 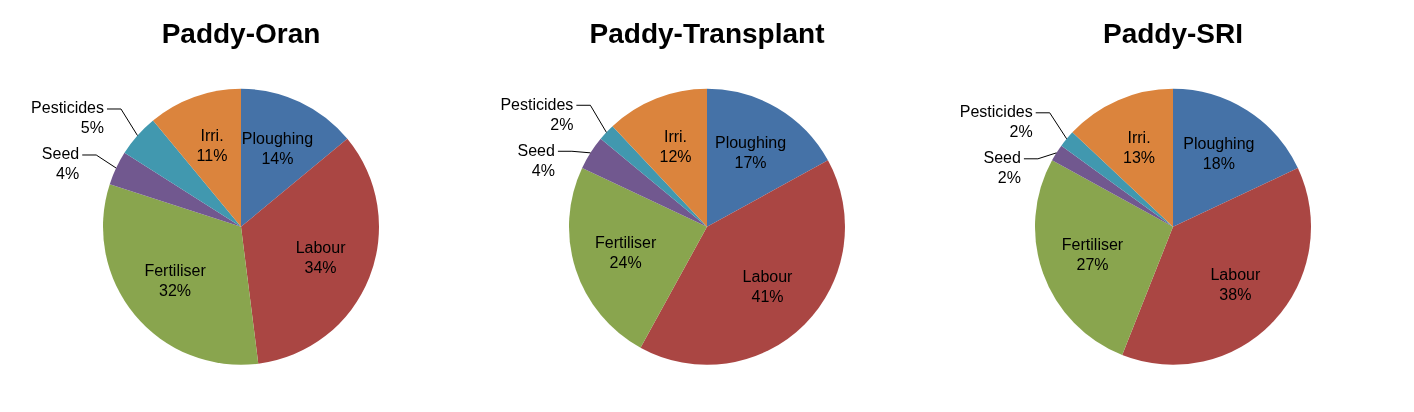 I want to click on data-label: 12%, so click(x=675, y=156).